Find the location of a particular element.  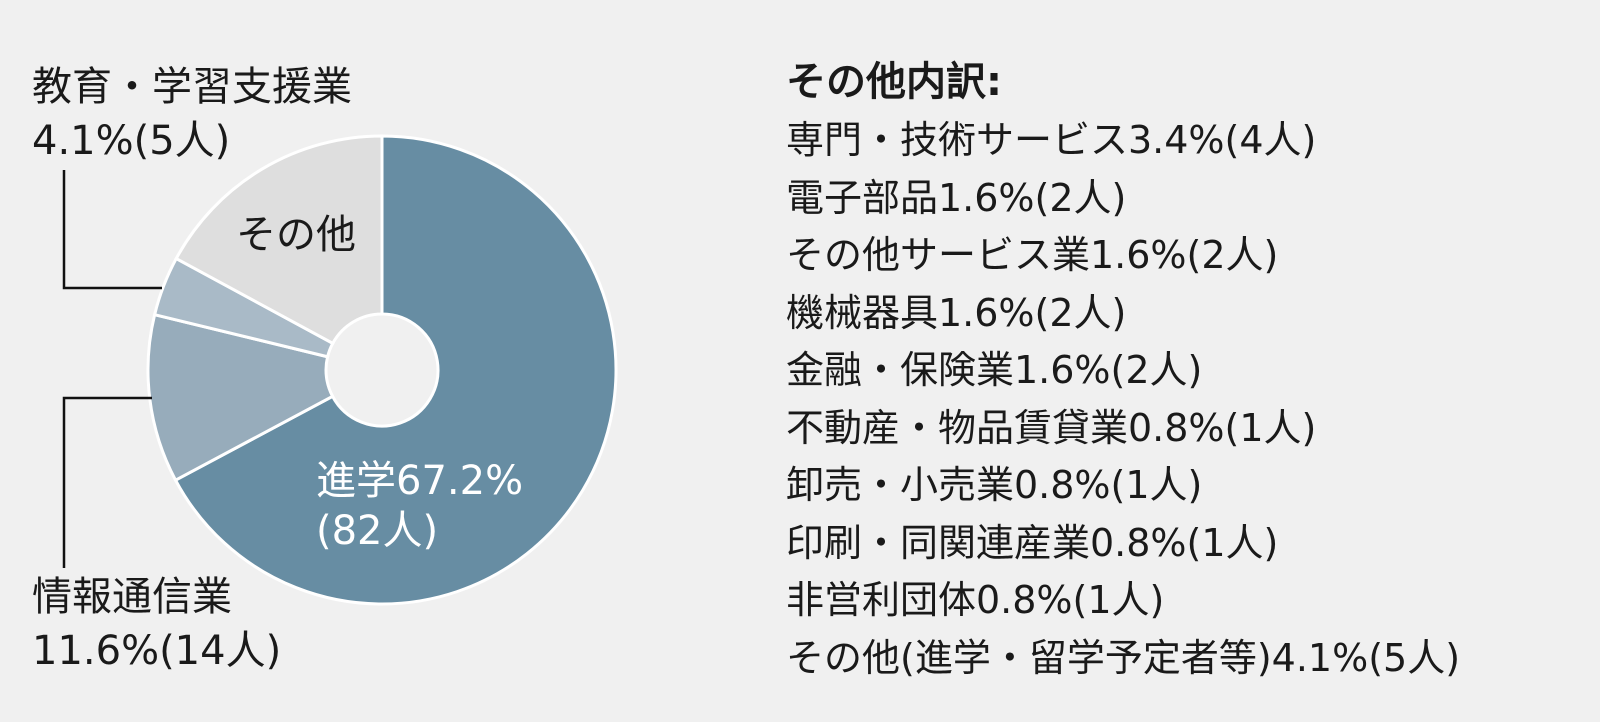

breakdown-item: 専門・技術サービス3.4%(4人) is located at coordinates (1051, 140).